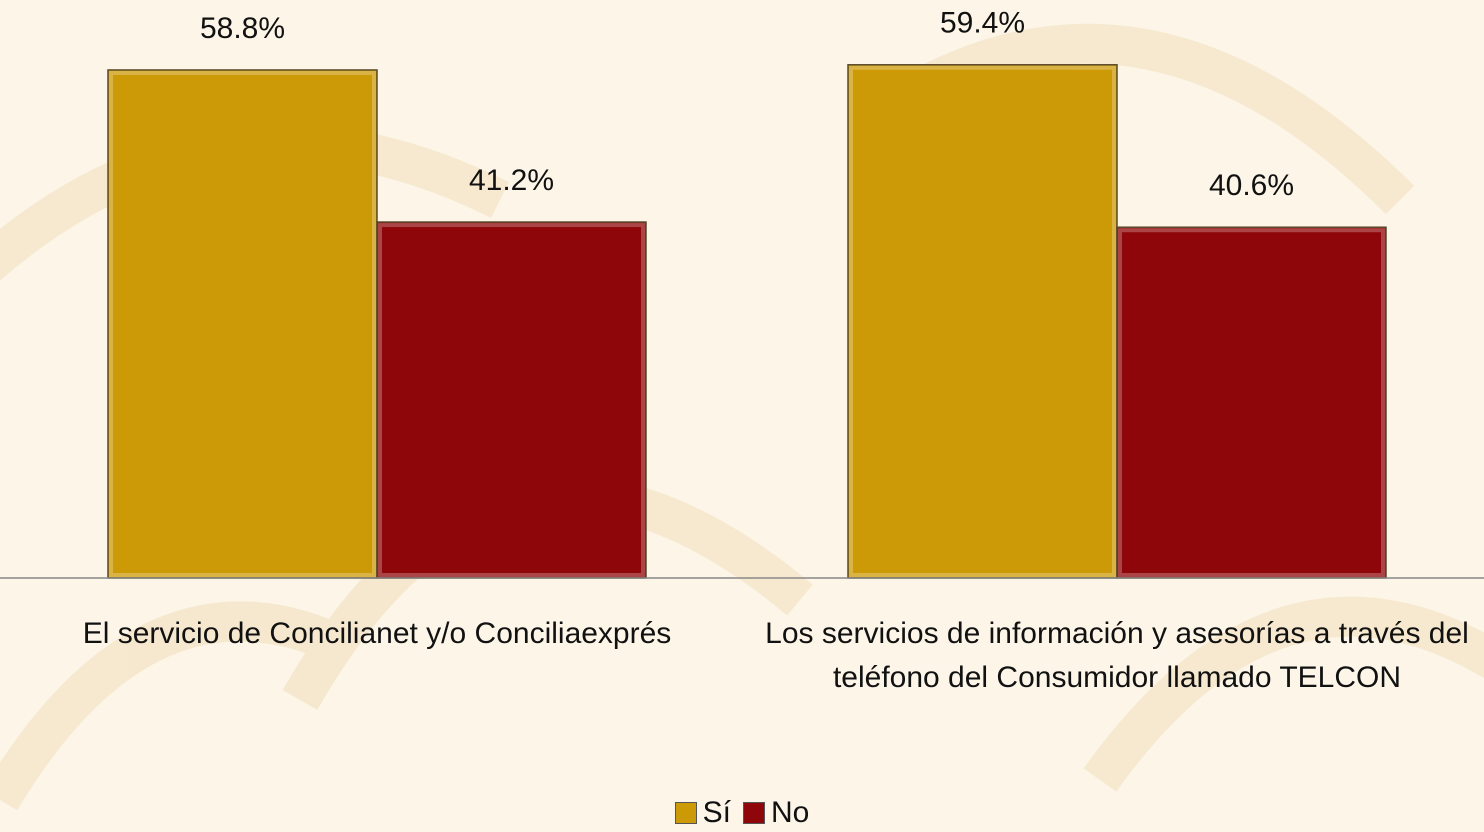 The image size is (1484, 832). Describe the element at coordinates (242, 28) in the screenshot. I see `data-label: 58.8%` at that location.